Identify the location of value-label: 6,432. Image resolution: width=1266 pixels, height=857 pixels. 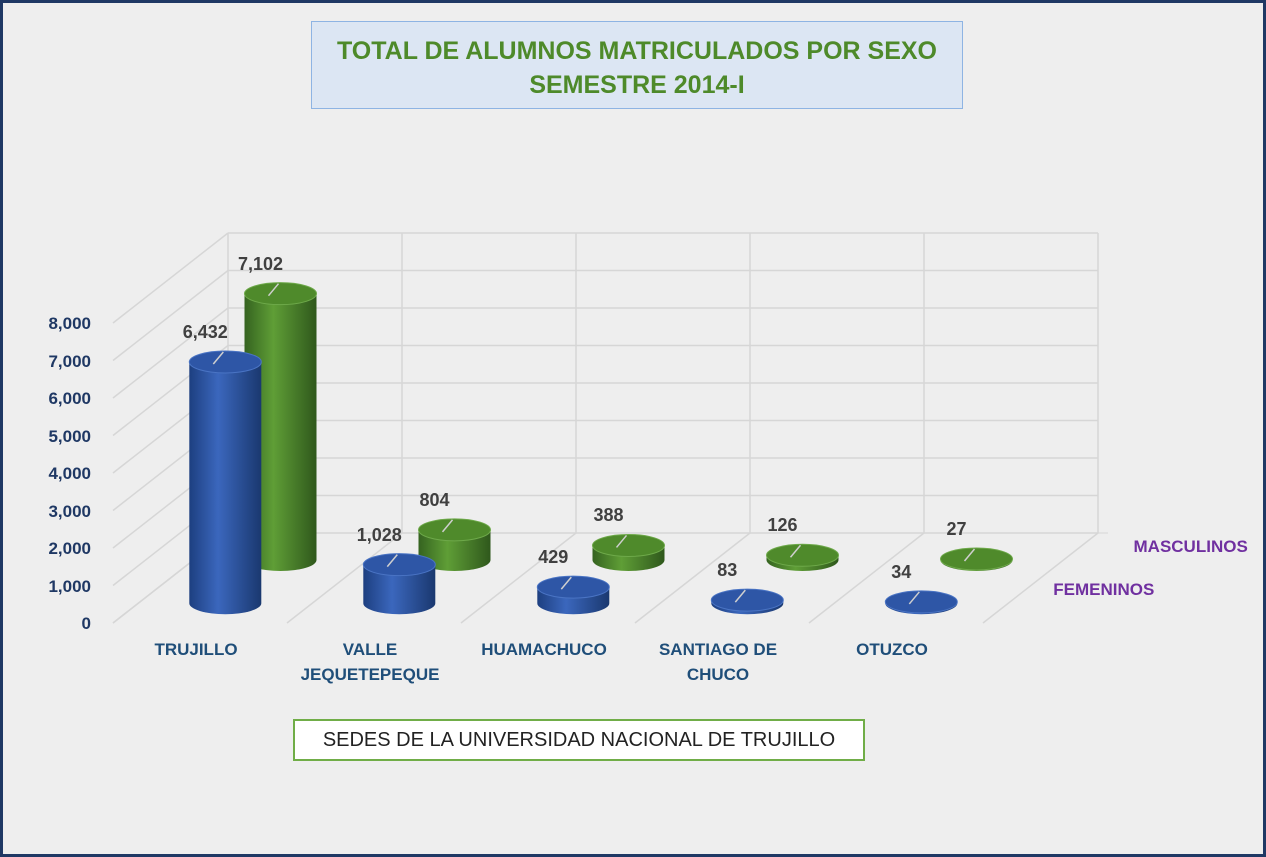
(205, 332).